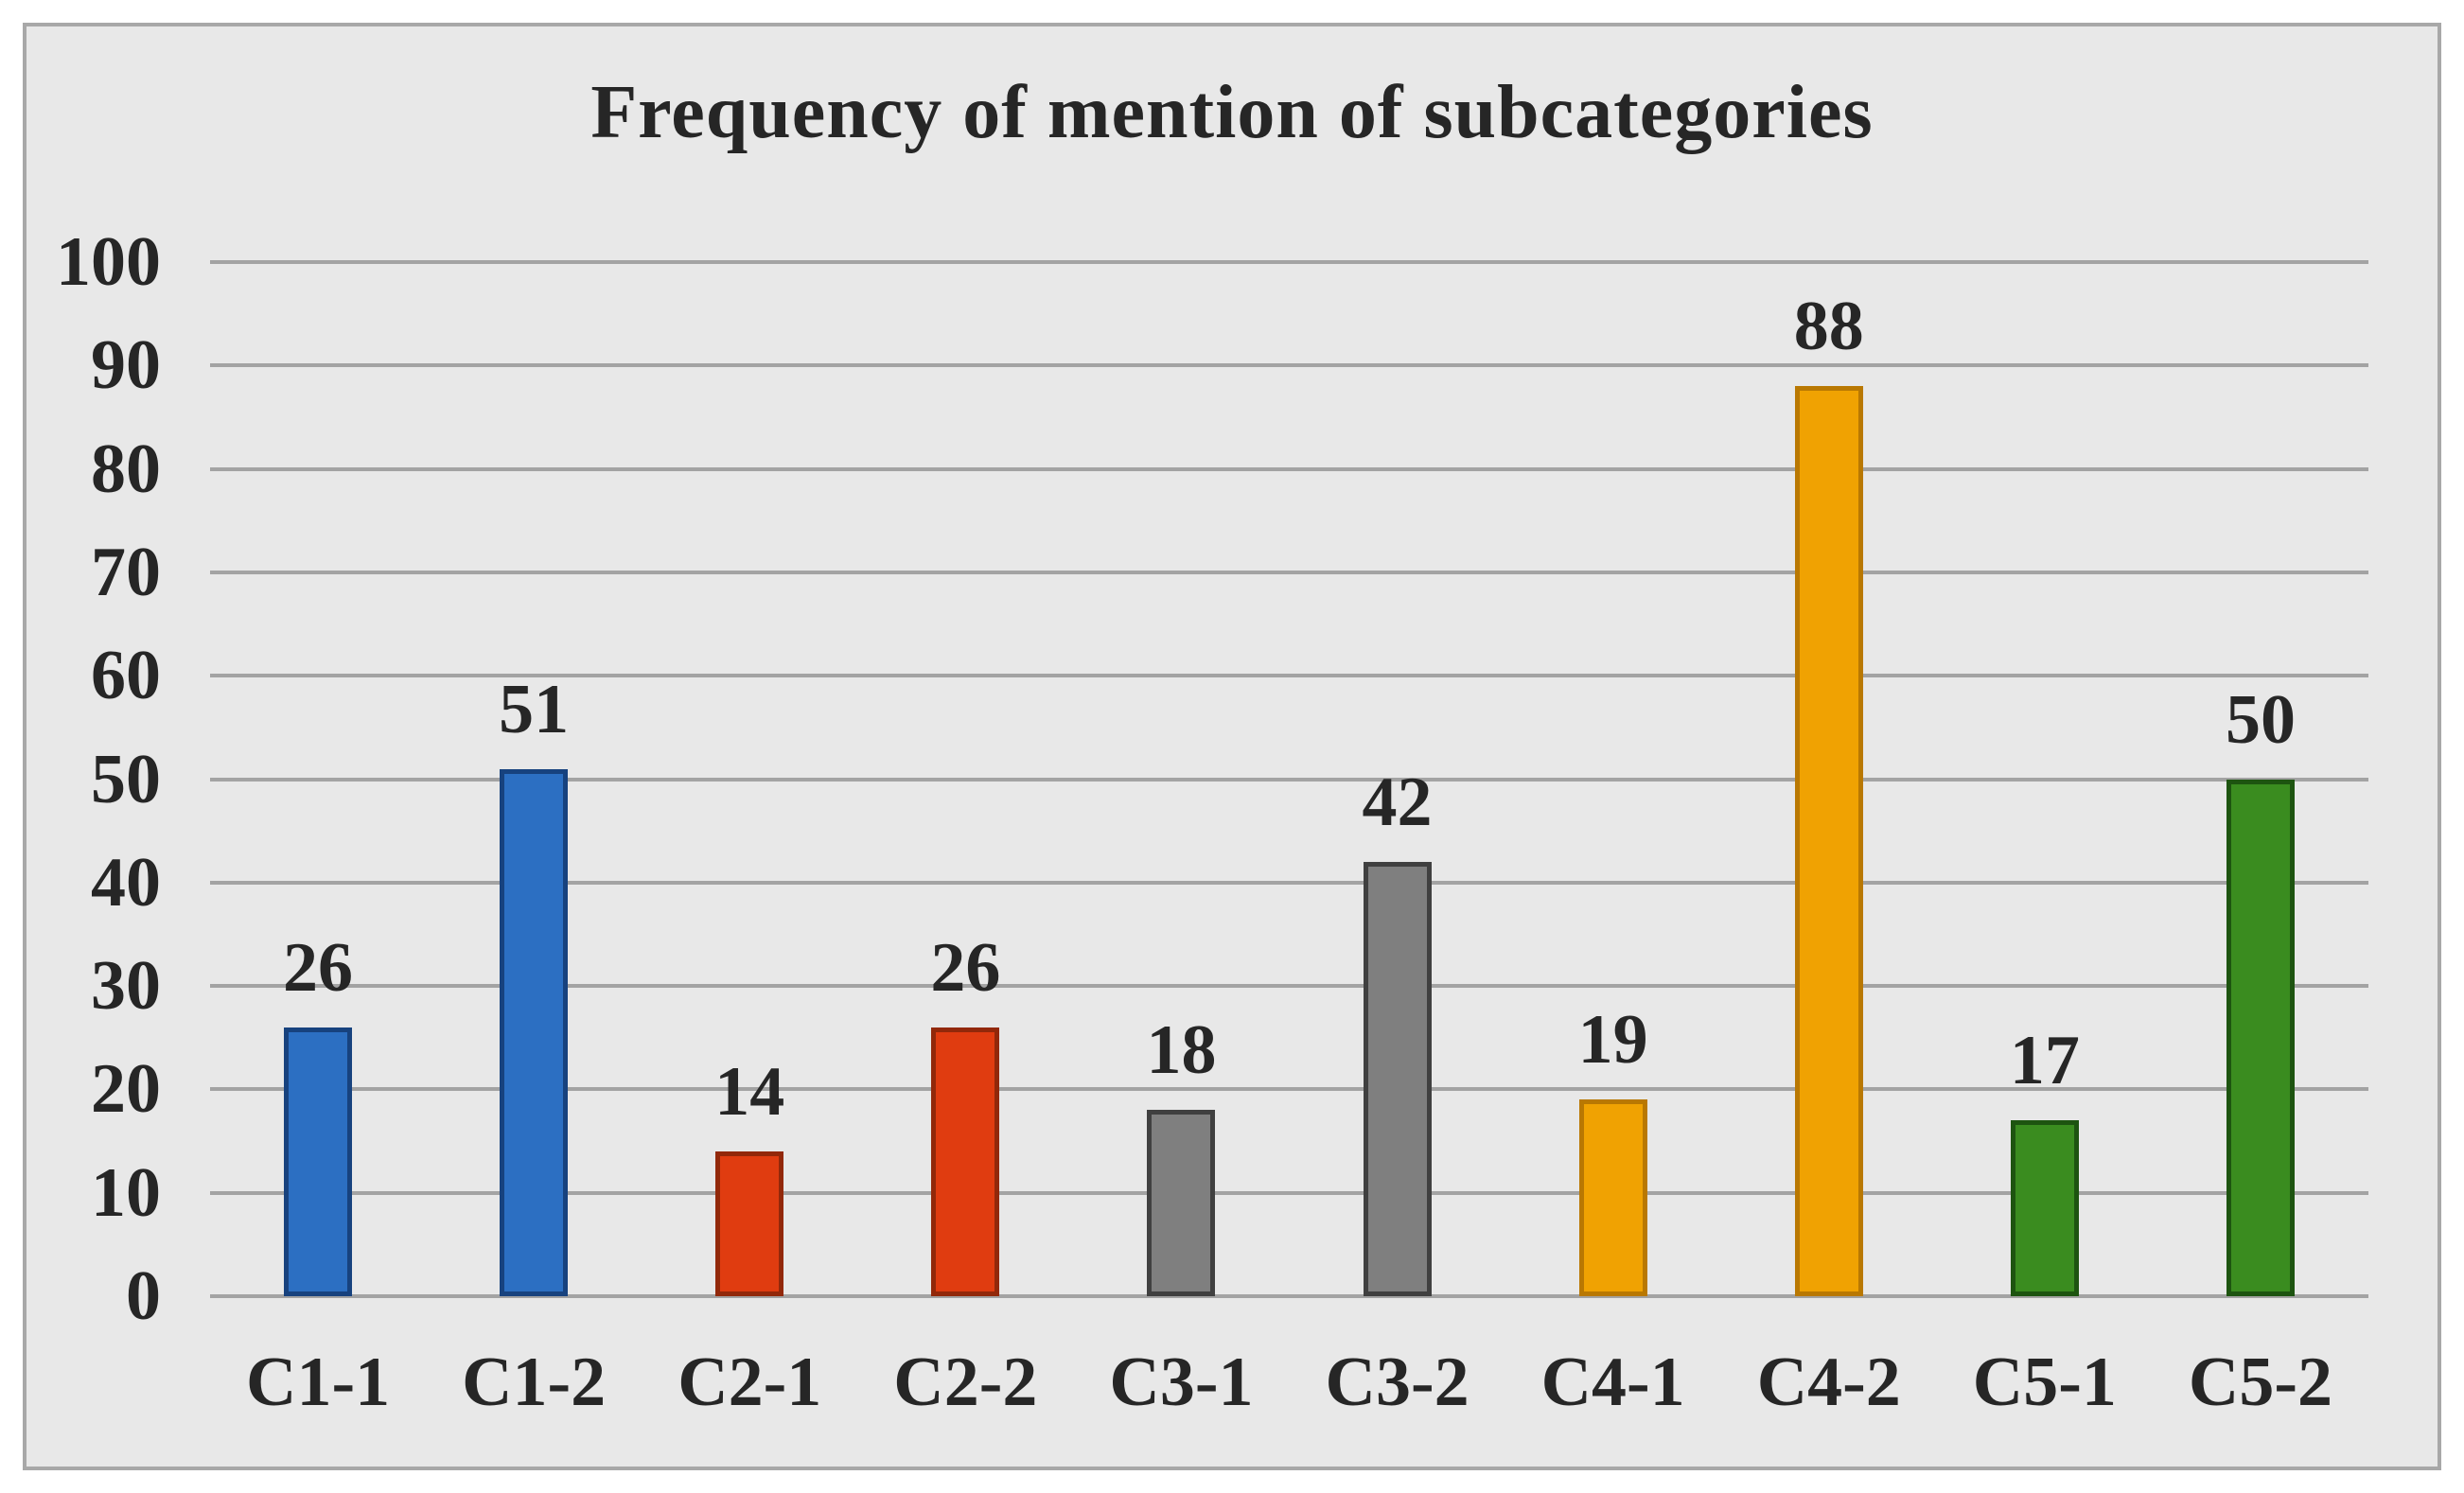 Image resolution: width=2464 pixels, height=1493 pixels. I want to click on bar-value-label: 17, so click(2045, 1061).